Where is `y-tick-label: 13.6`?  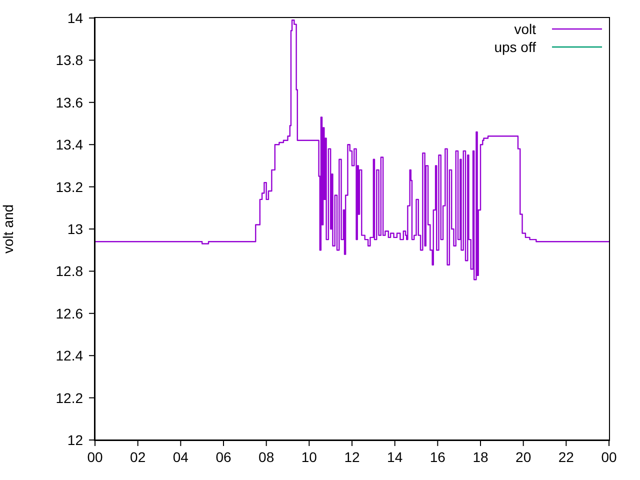
y-tick-label: 13.6 is located at coordinates (70, 102).